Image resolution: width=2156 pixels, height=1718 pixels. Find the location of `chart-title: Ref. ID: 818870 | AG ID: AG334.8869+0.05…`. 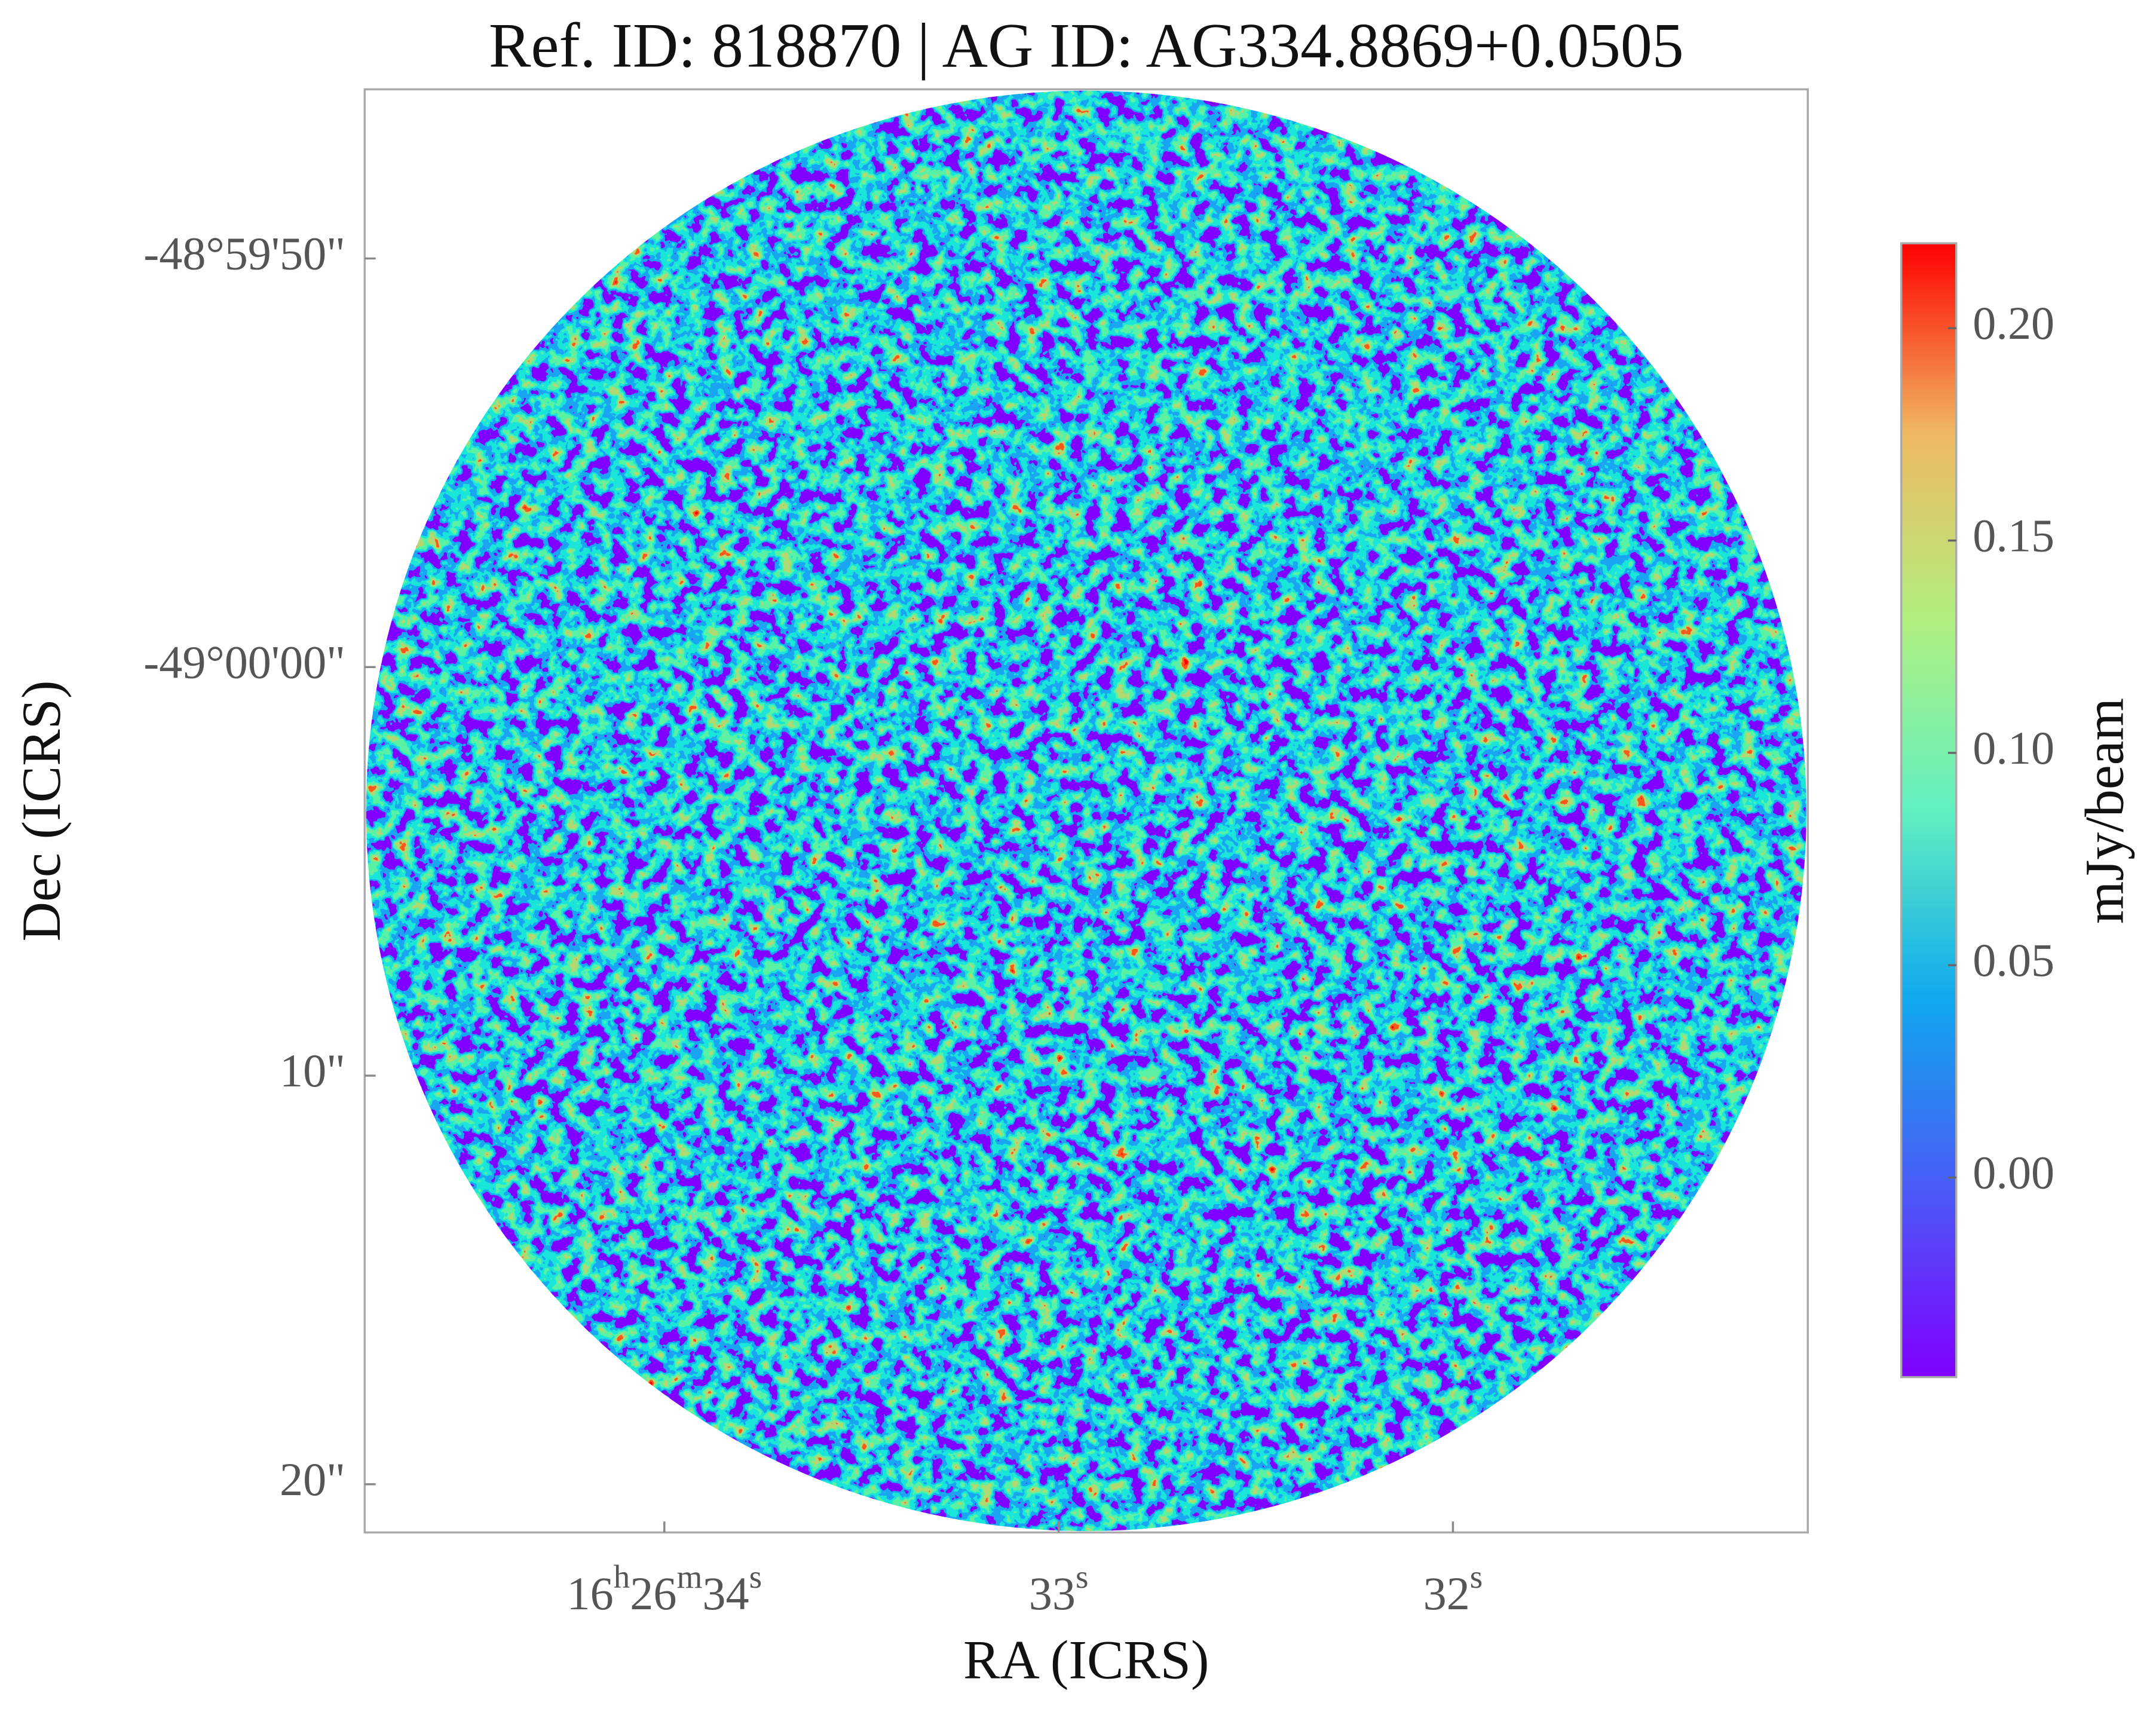

chart-title: Ref. ID: 818870 | AG ID: AG334.8869+0.05… is located at coordinates (1086, 46).